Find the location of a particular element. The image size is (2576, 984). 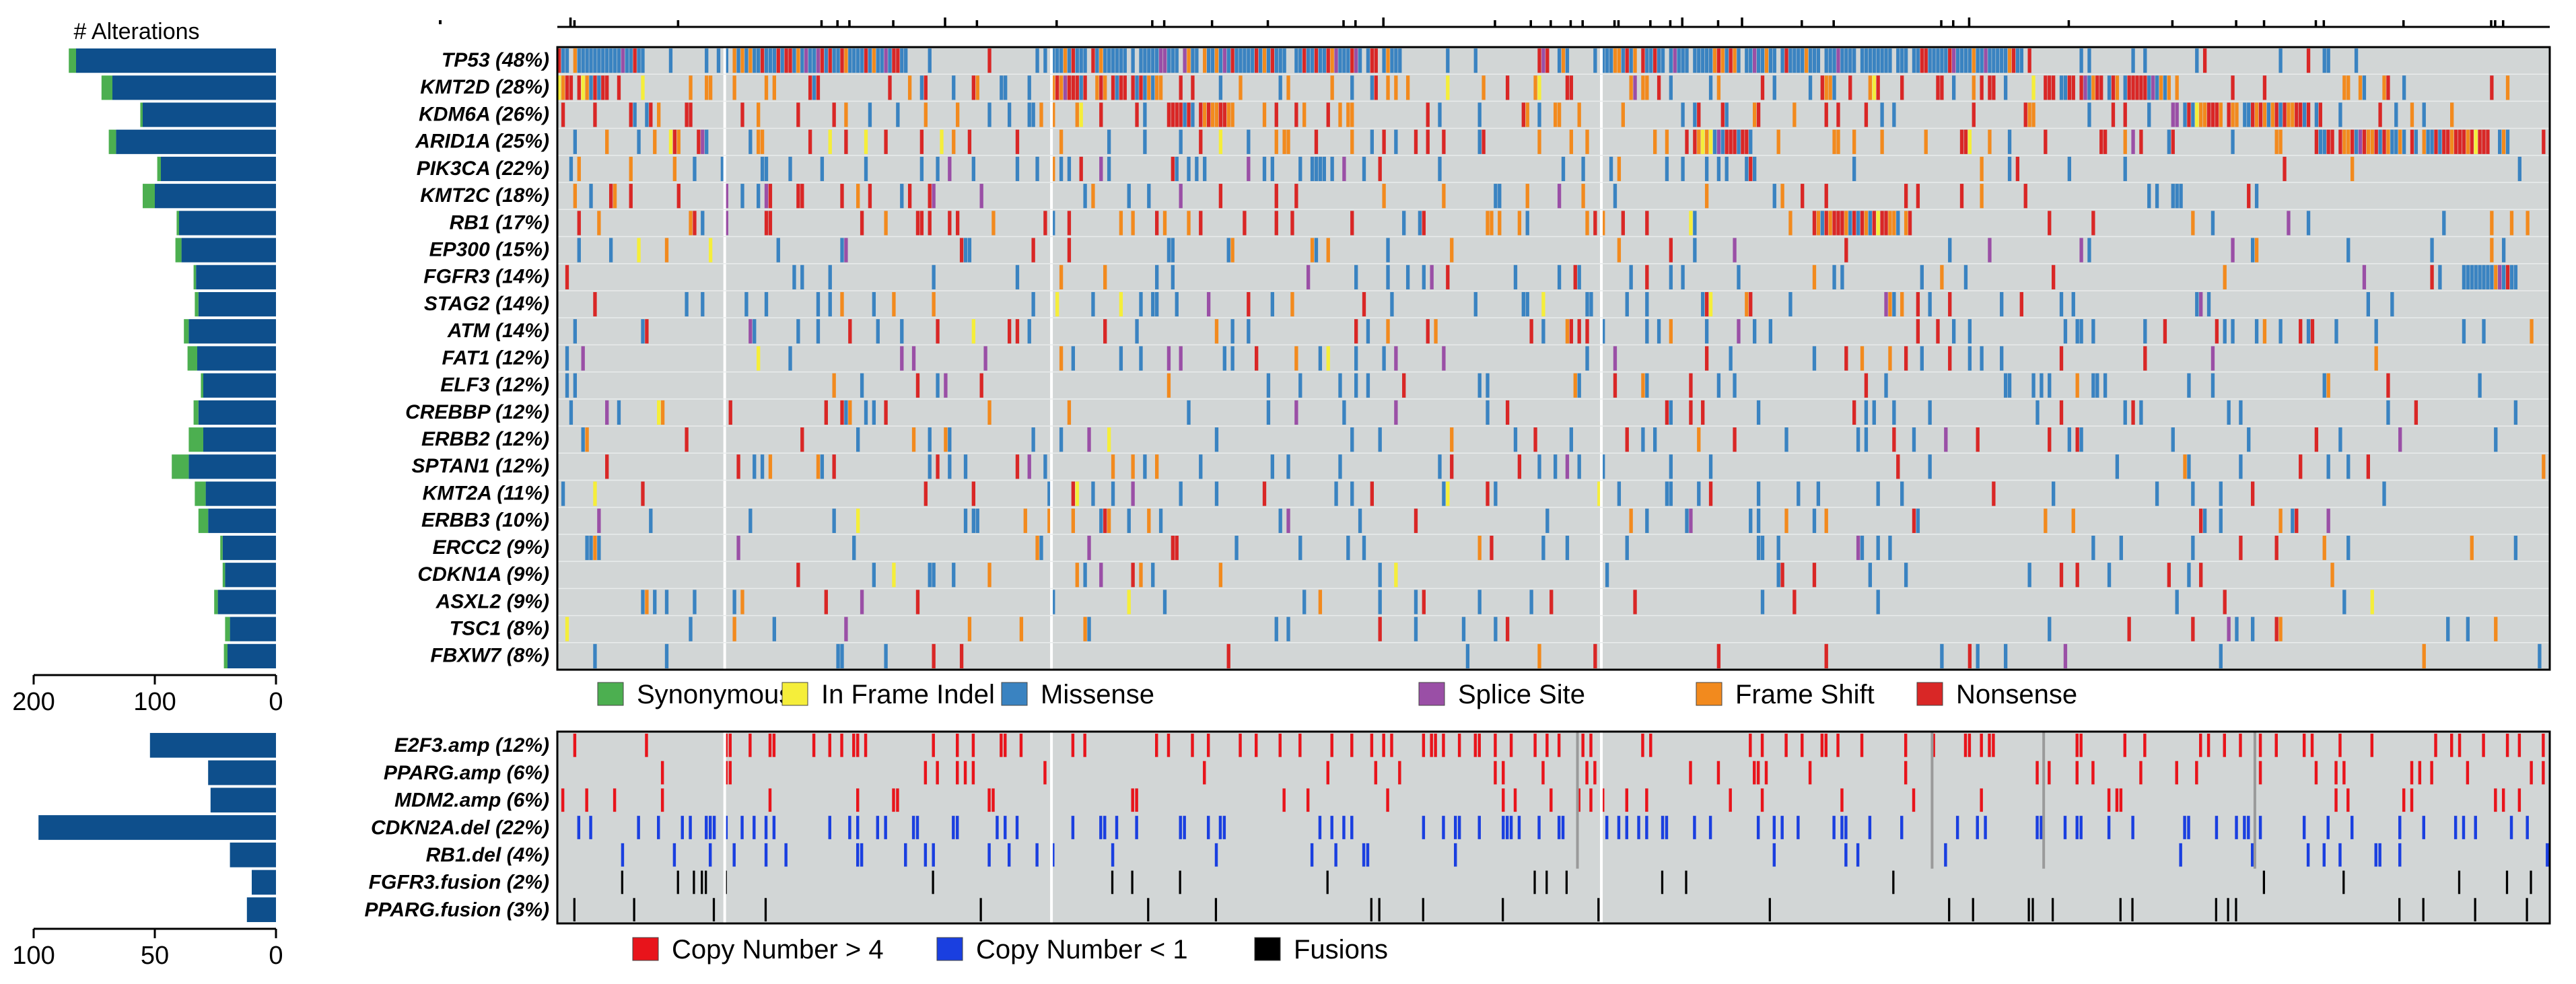

copy-number-legend: Copy Number > 4 Copy Number < 1 Fusions is located at coordinates (1010, 950).